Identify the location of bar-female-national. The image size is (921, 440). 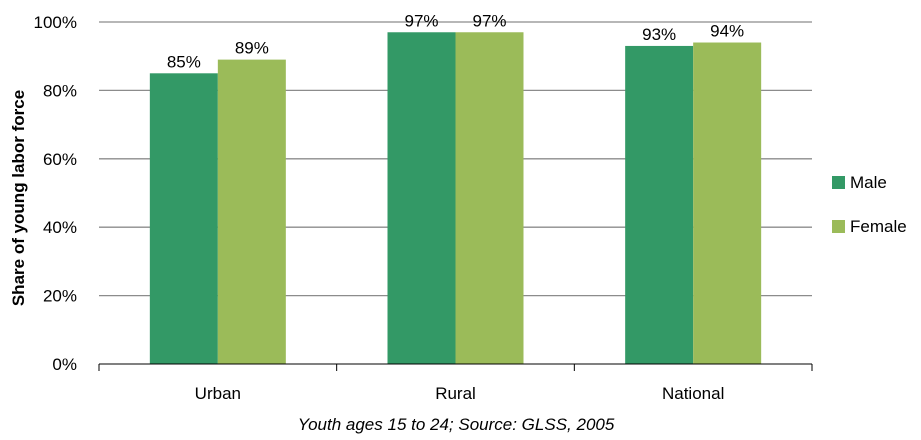
(727, 203).